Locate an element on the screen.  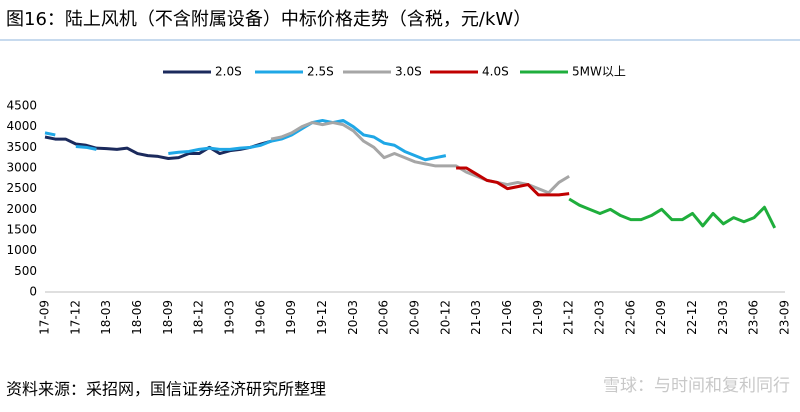
y-tick-label: 0 is located at coordinates (33, 292).